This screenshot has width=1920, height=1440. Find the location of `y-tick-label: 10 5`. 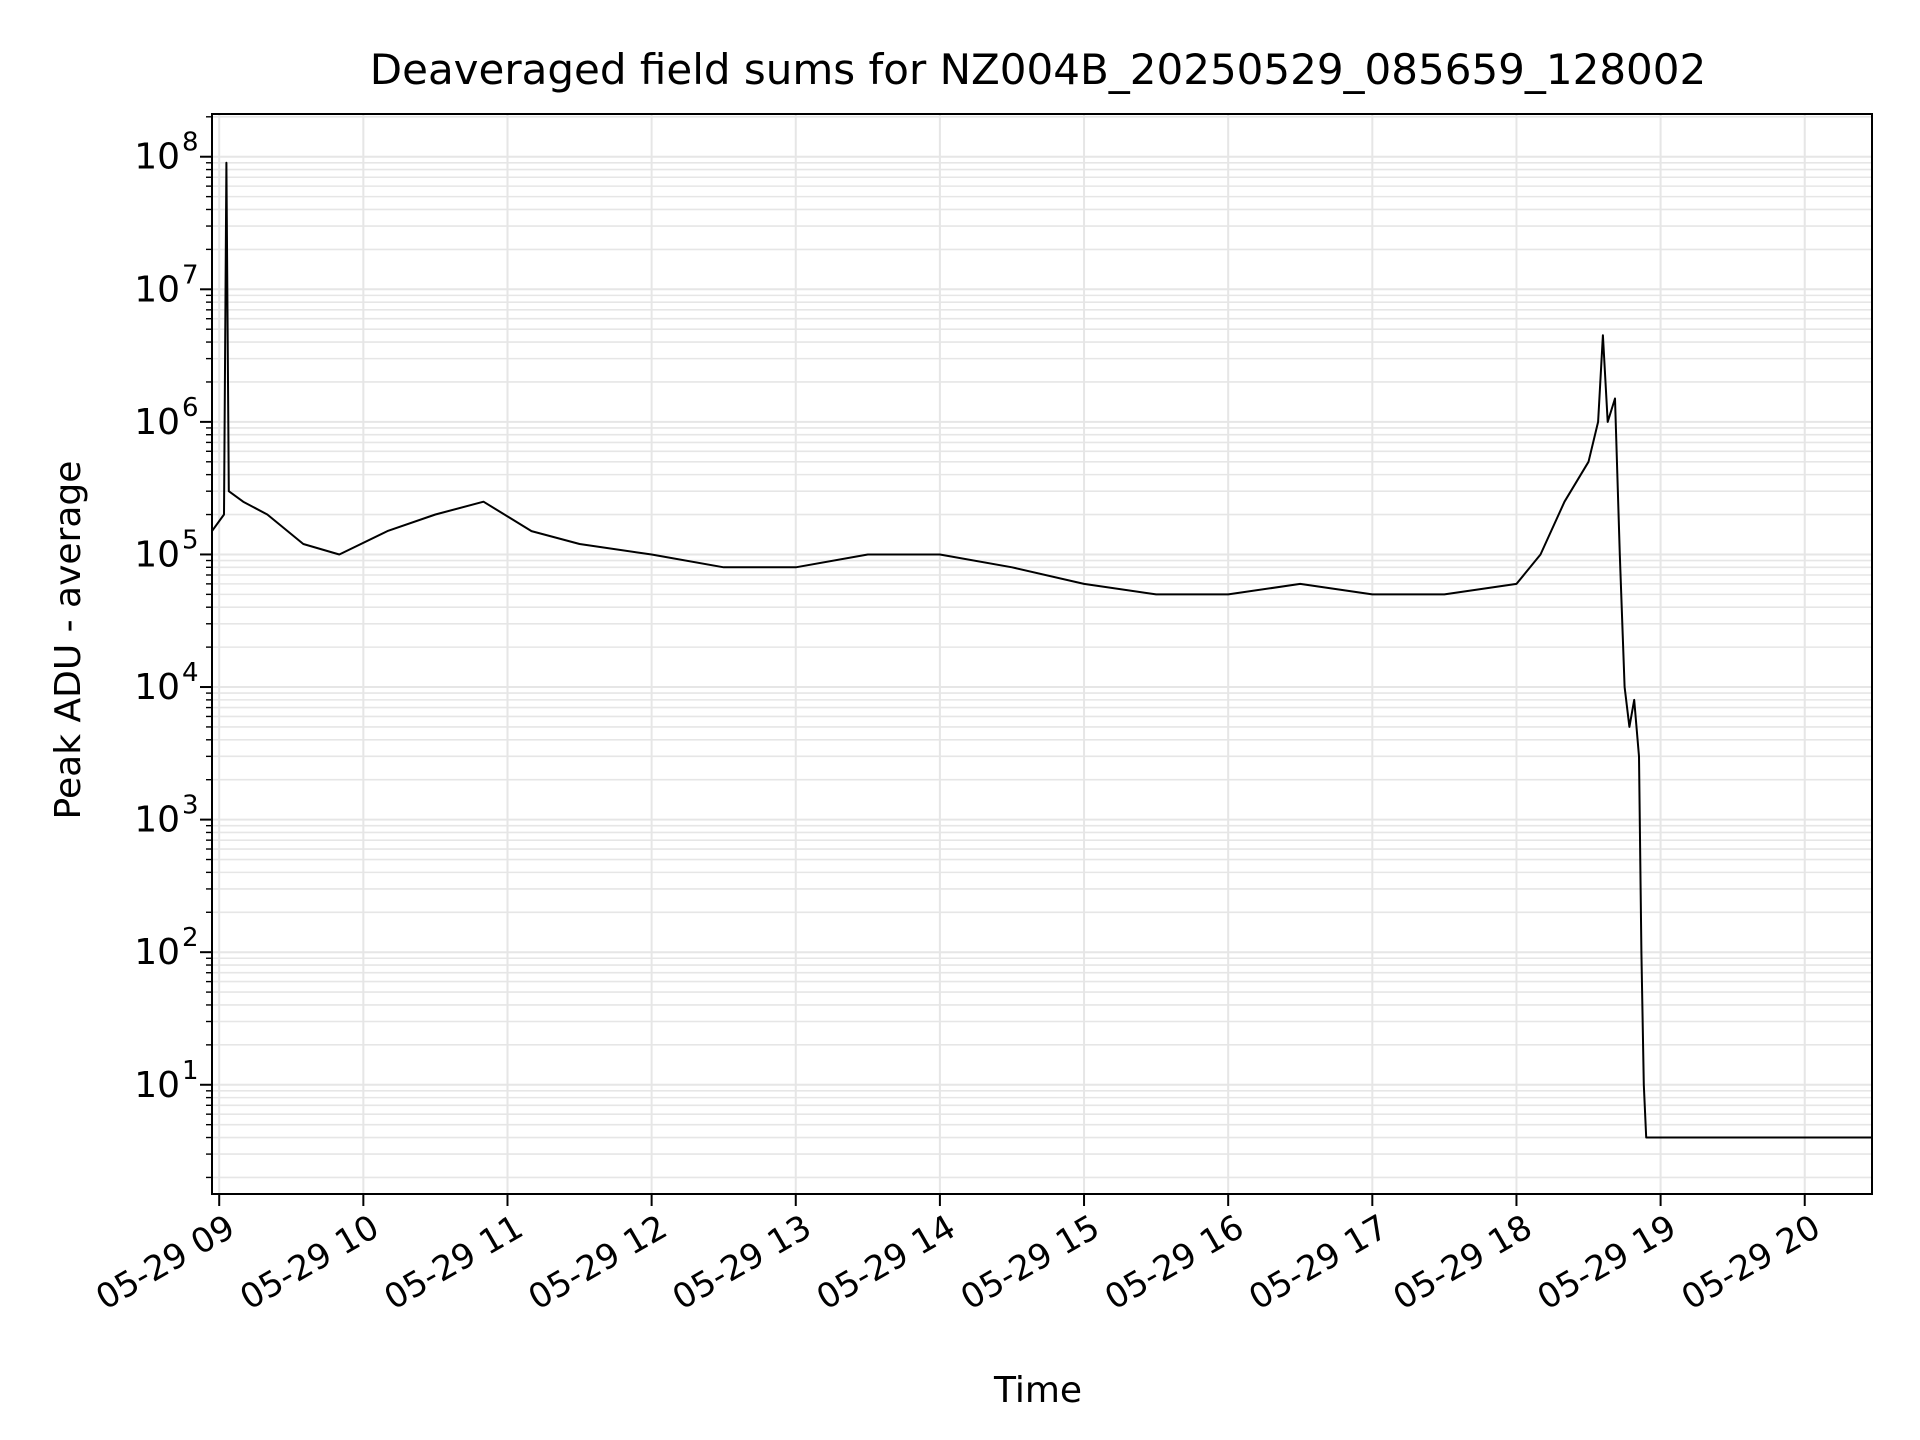

y-tick-label: 10 5 is located at coordinates (166, 550).